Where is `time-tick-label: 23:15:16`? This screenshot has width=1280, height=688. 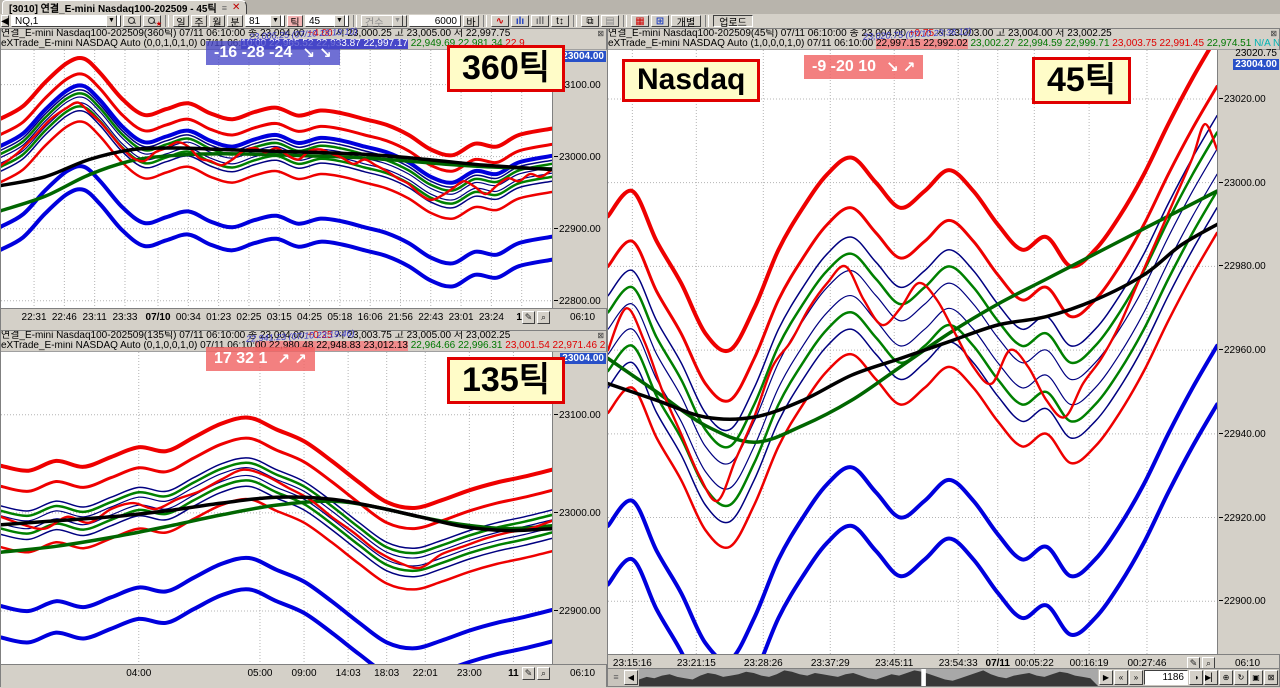 time-tick-label: 23:15:16 is located at coordinates (632, 663).